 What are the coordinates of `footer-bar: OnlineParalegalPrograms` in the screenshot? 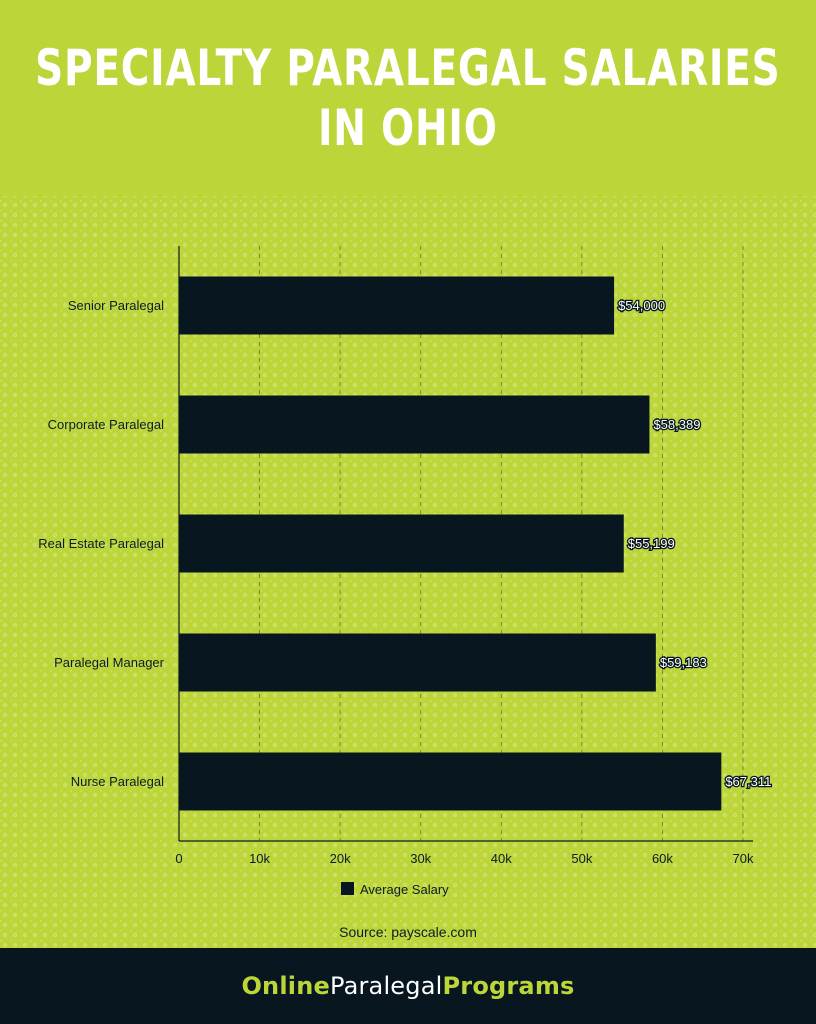 It's located at (408, 986).